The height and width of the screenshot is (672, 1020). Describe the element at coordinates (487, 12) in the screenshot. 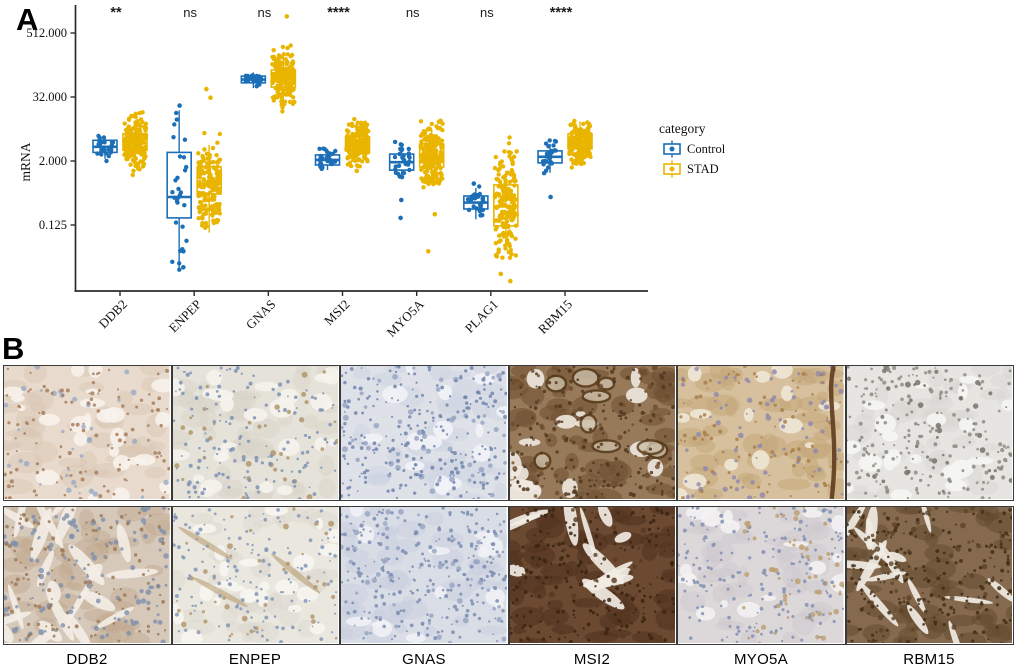

I see `sig-PLAG1: ns` at that location.